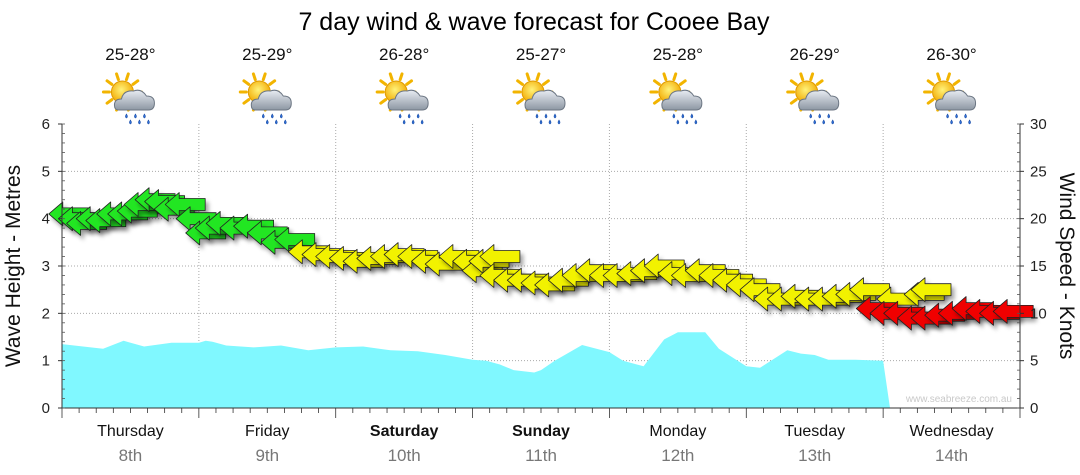 The image size is (1080, 475). Describe the element at coordinates (1038, 266) in the screenshot. I see `y-tick-label-right: 15` at that location.